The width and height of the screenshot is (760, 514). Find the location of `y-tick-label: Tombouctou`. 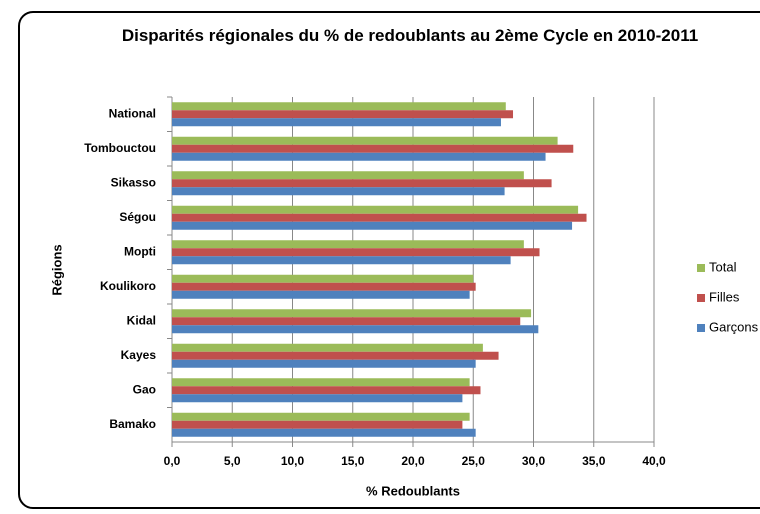

y-tick-label: Tombouctou is located at coordinates (120, 148).